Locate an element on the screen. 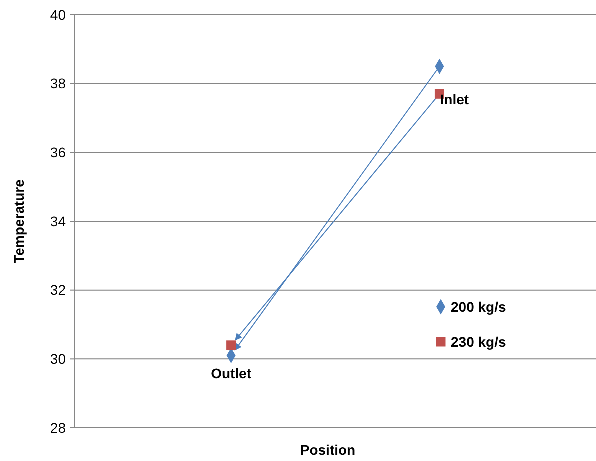  y-tick-label: 28 is located at coordinates (58, 428).